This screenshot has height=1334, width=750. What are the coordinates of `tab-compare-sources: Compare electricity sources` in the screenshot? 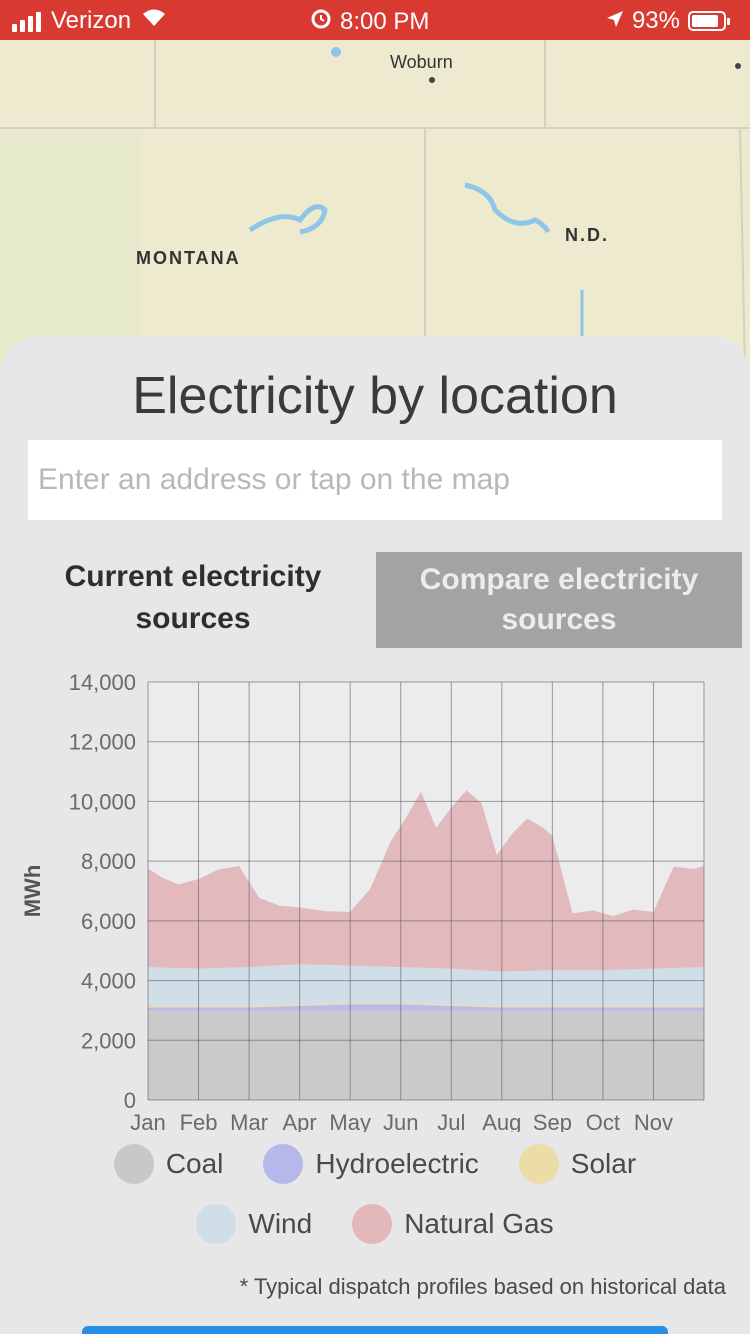 It's located at (559, 600).